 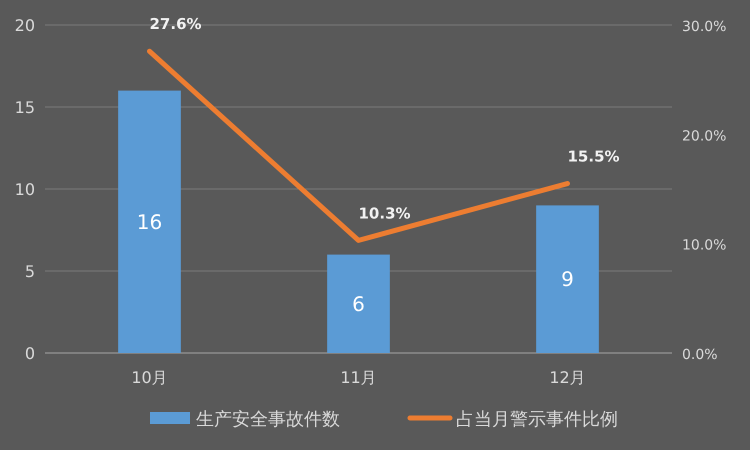 I want to click on x-tick-label: 10月, so click(x=149, y=377).